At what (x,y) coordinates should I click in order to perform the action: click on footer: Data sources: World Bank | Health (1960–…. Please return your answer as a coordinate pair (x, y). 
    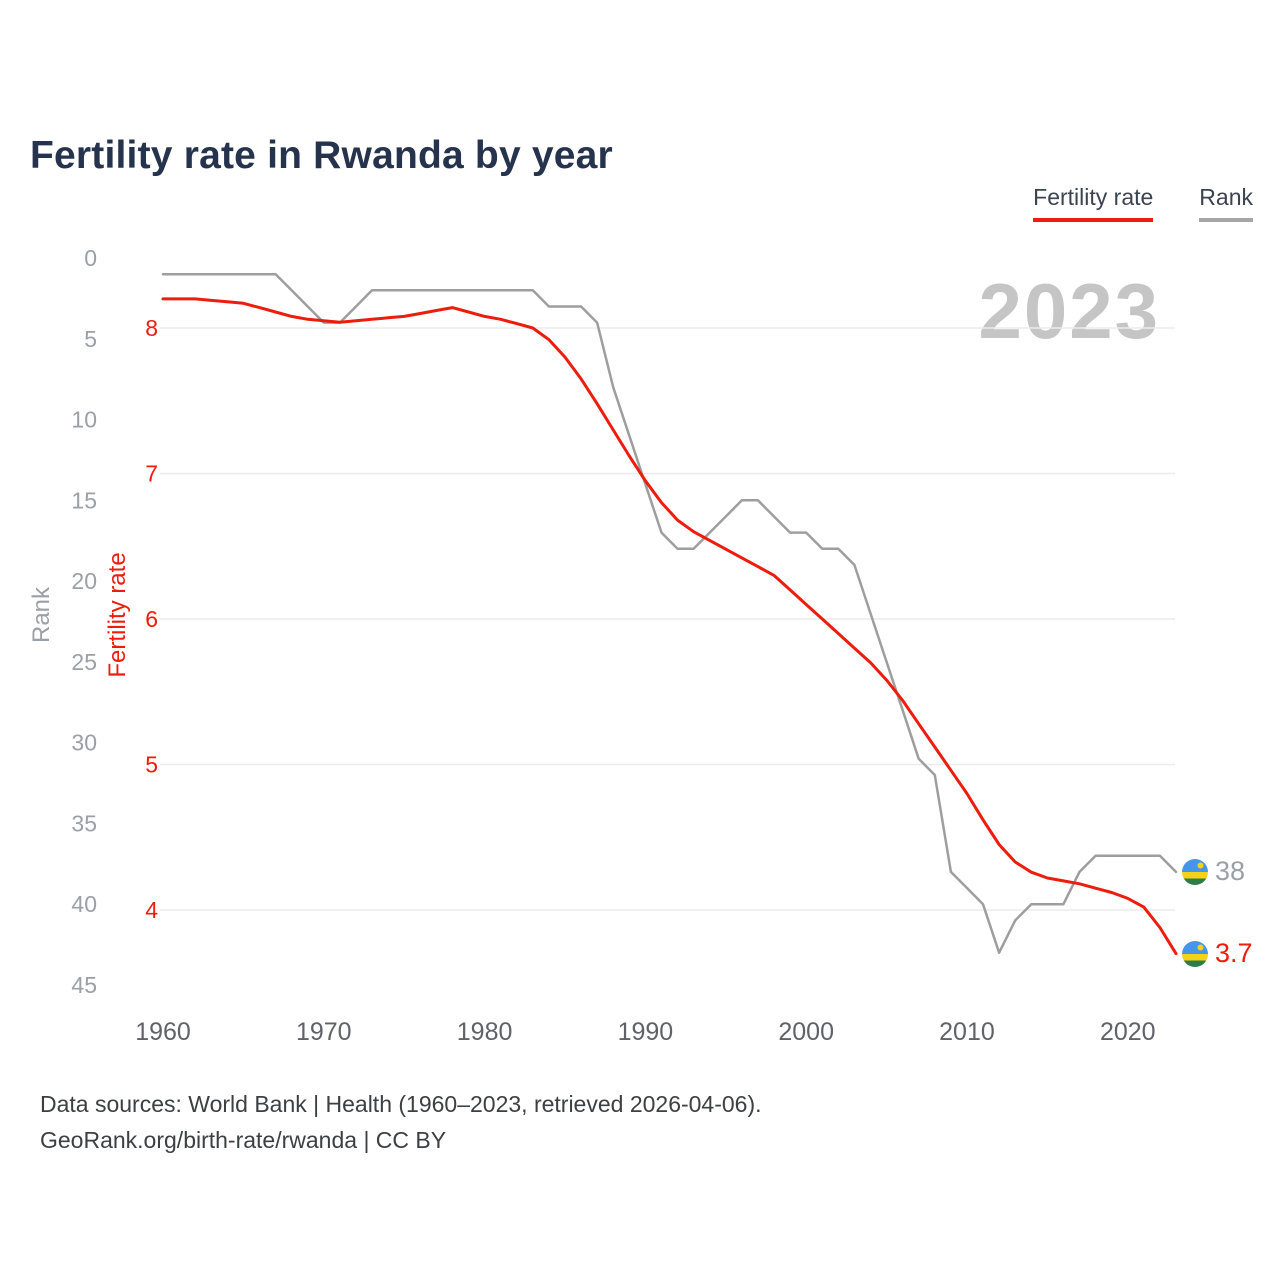
    Looking at the image, I should click on (401, 1122).